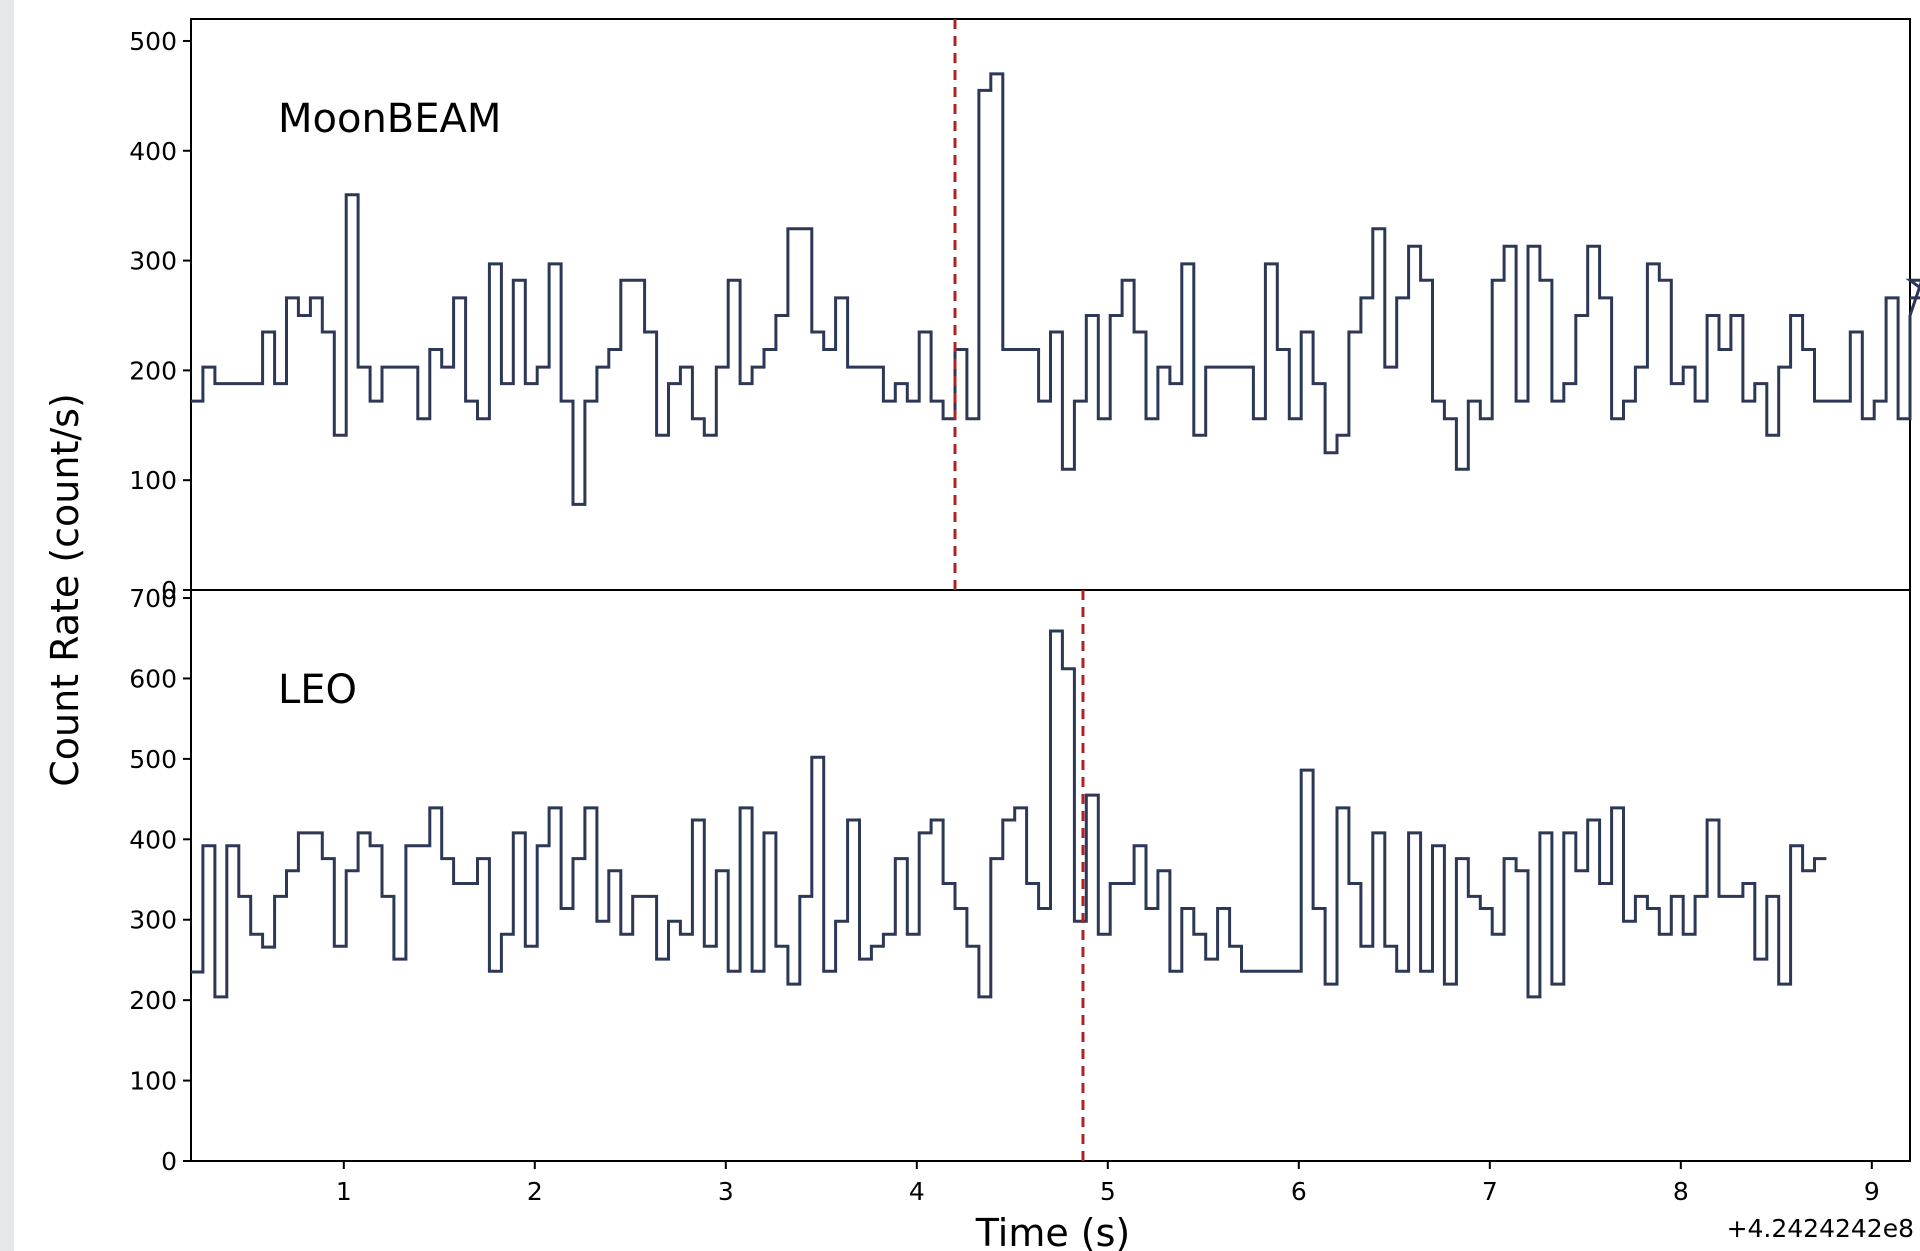  I want to click on y-tick-label: 600, so click(153, 678).